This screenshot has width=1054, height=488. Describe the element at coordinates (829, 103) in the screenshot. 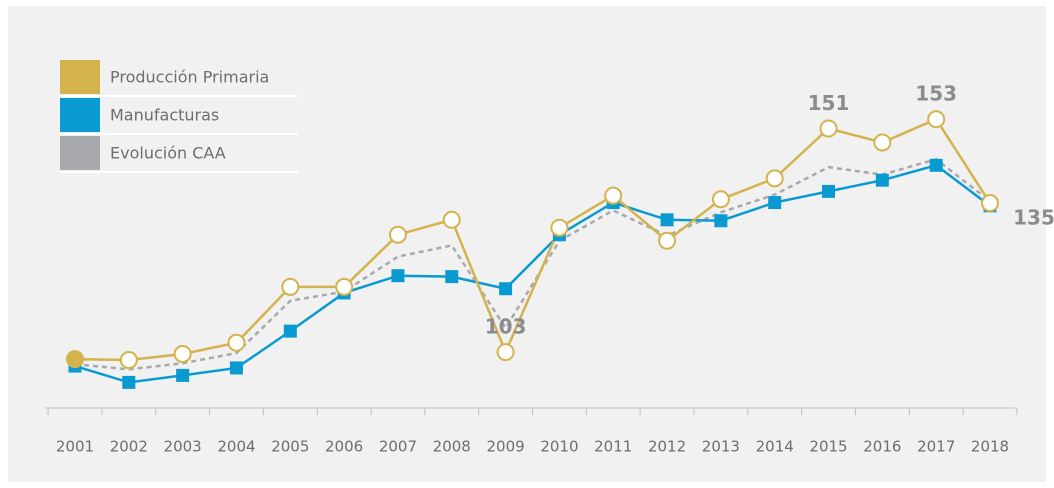

I see `data-label: 151` at that location.